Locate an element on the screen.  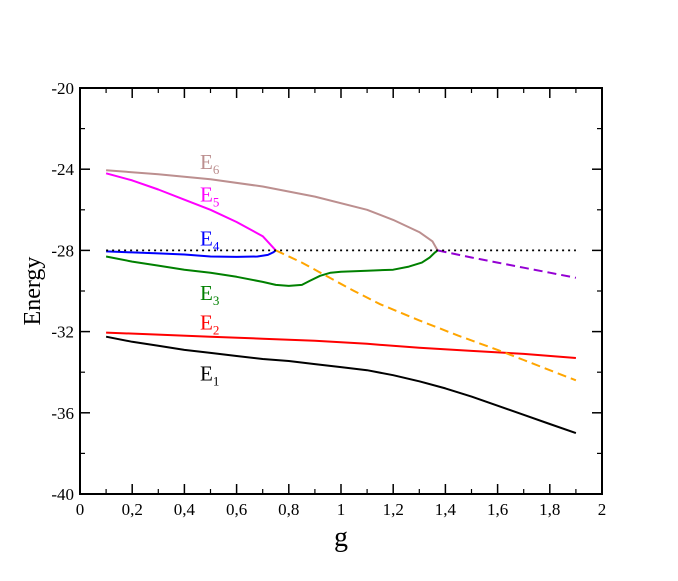
series-line-e2 is located at coordinates (341, 345).